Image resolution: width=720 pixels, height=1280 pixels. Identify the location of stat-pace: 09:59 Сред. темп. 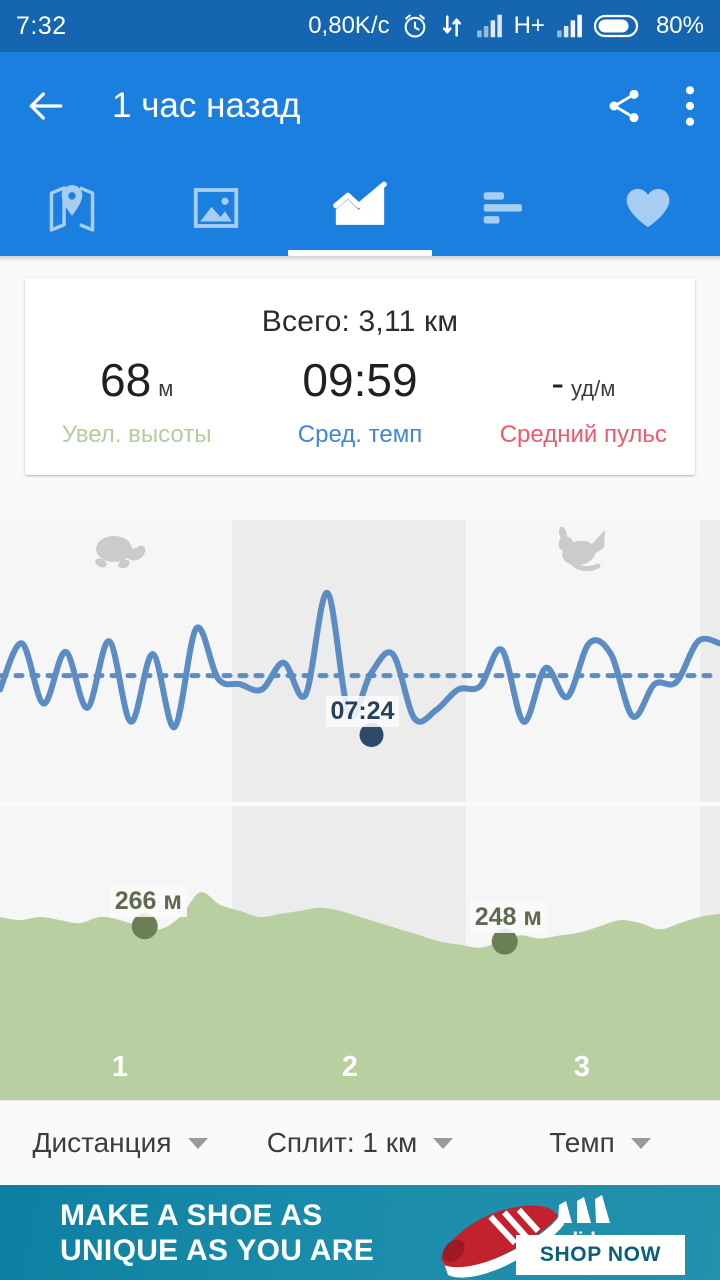
(359, 403).